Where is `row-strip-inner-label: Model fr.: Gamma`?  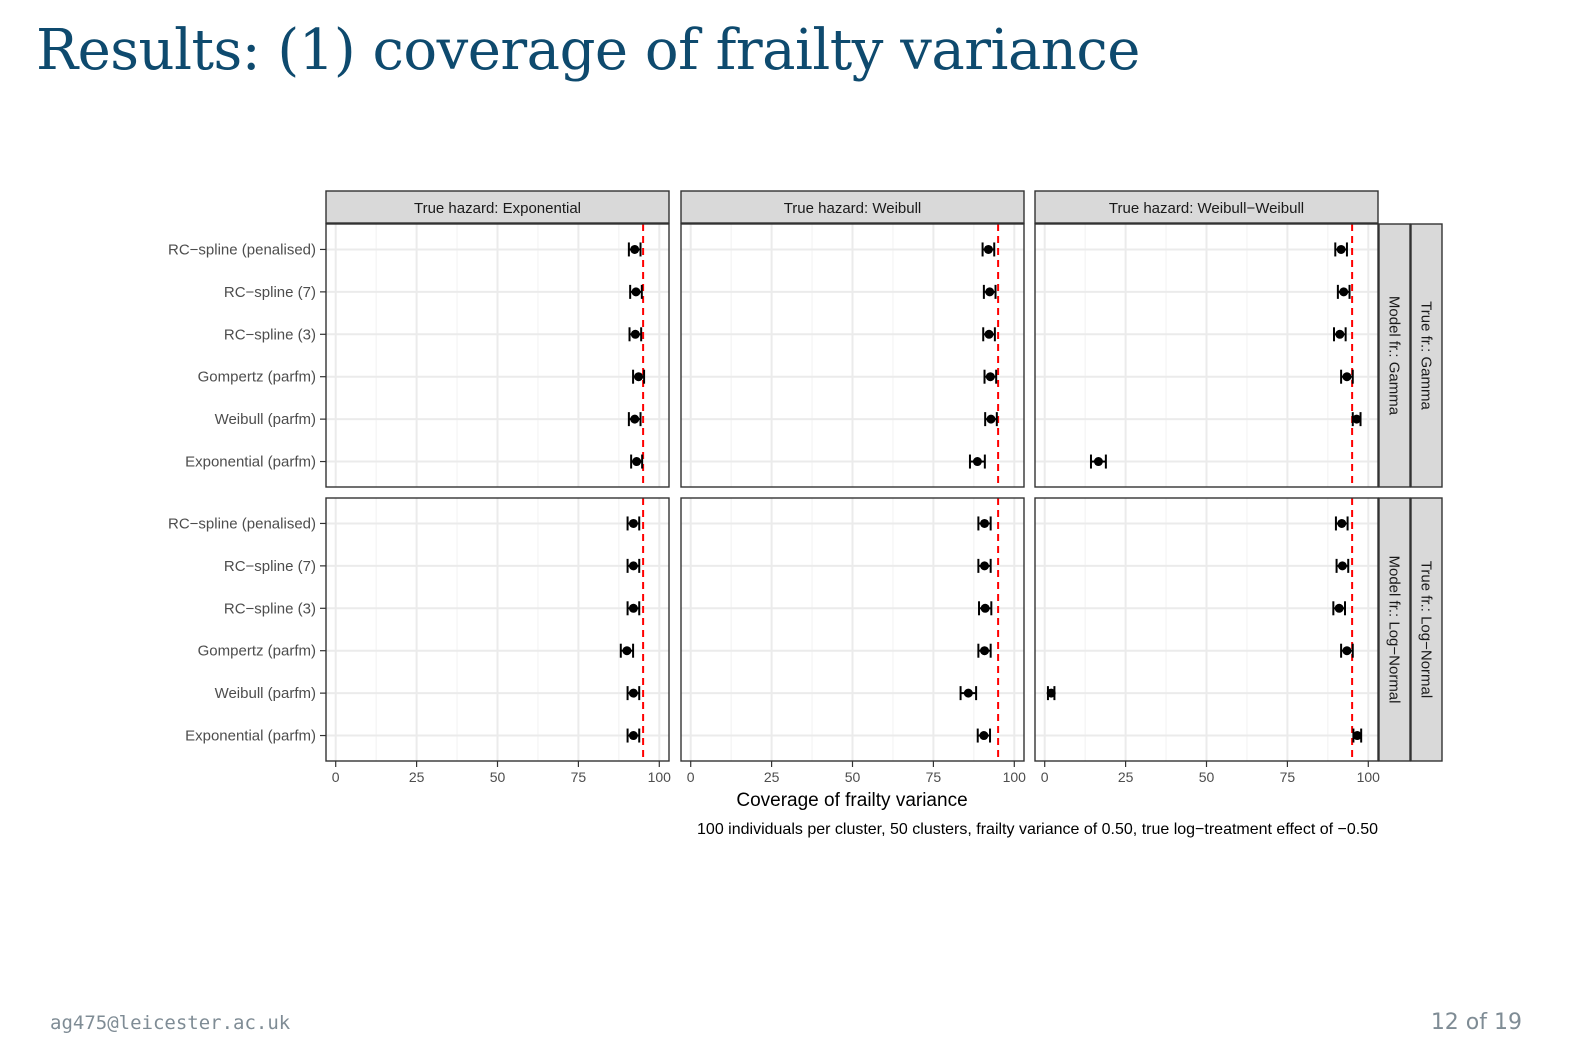
row-strip-inner-label: Model fr.: Gamma is located at coordinates (1394, 356).